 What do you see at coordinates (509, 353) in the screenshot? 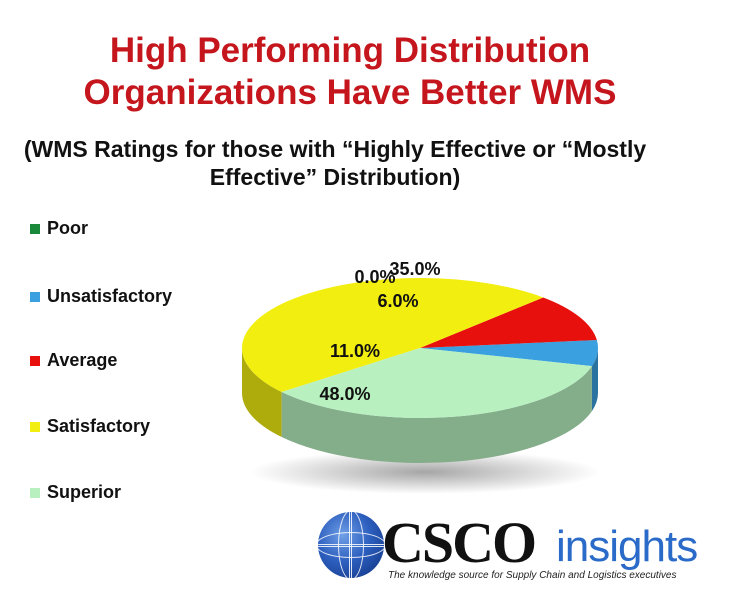
I see `pie-slice-unsatisfactory` at bounding box center [509, 353].